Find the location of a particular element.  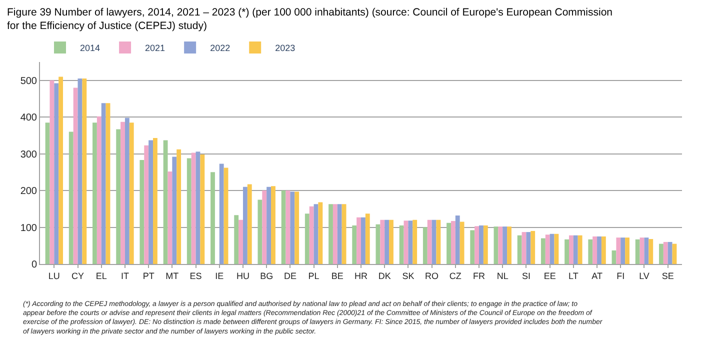

x-tick-label: DE is located at coordinates (290, 275).